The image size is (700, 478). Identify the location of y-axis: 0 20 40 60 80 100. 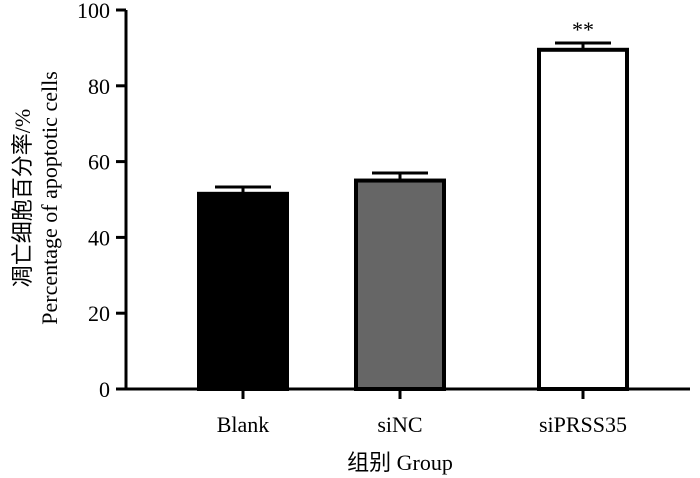
(102, 201).